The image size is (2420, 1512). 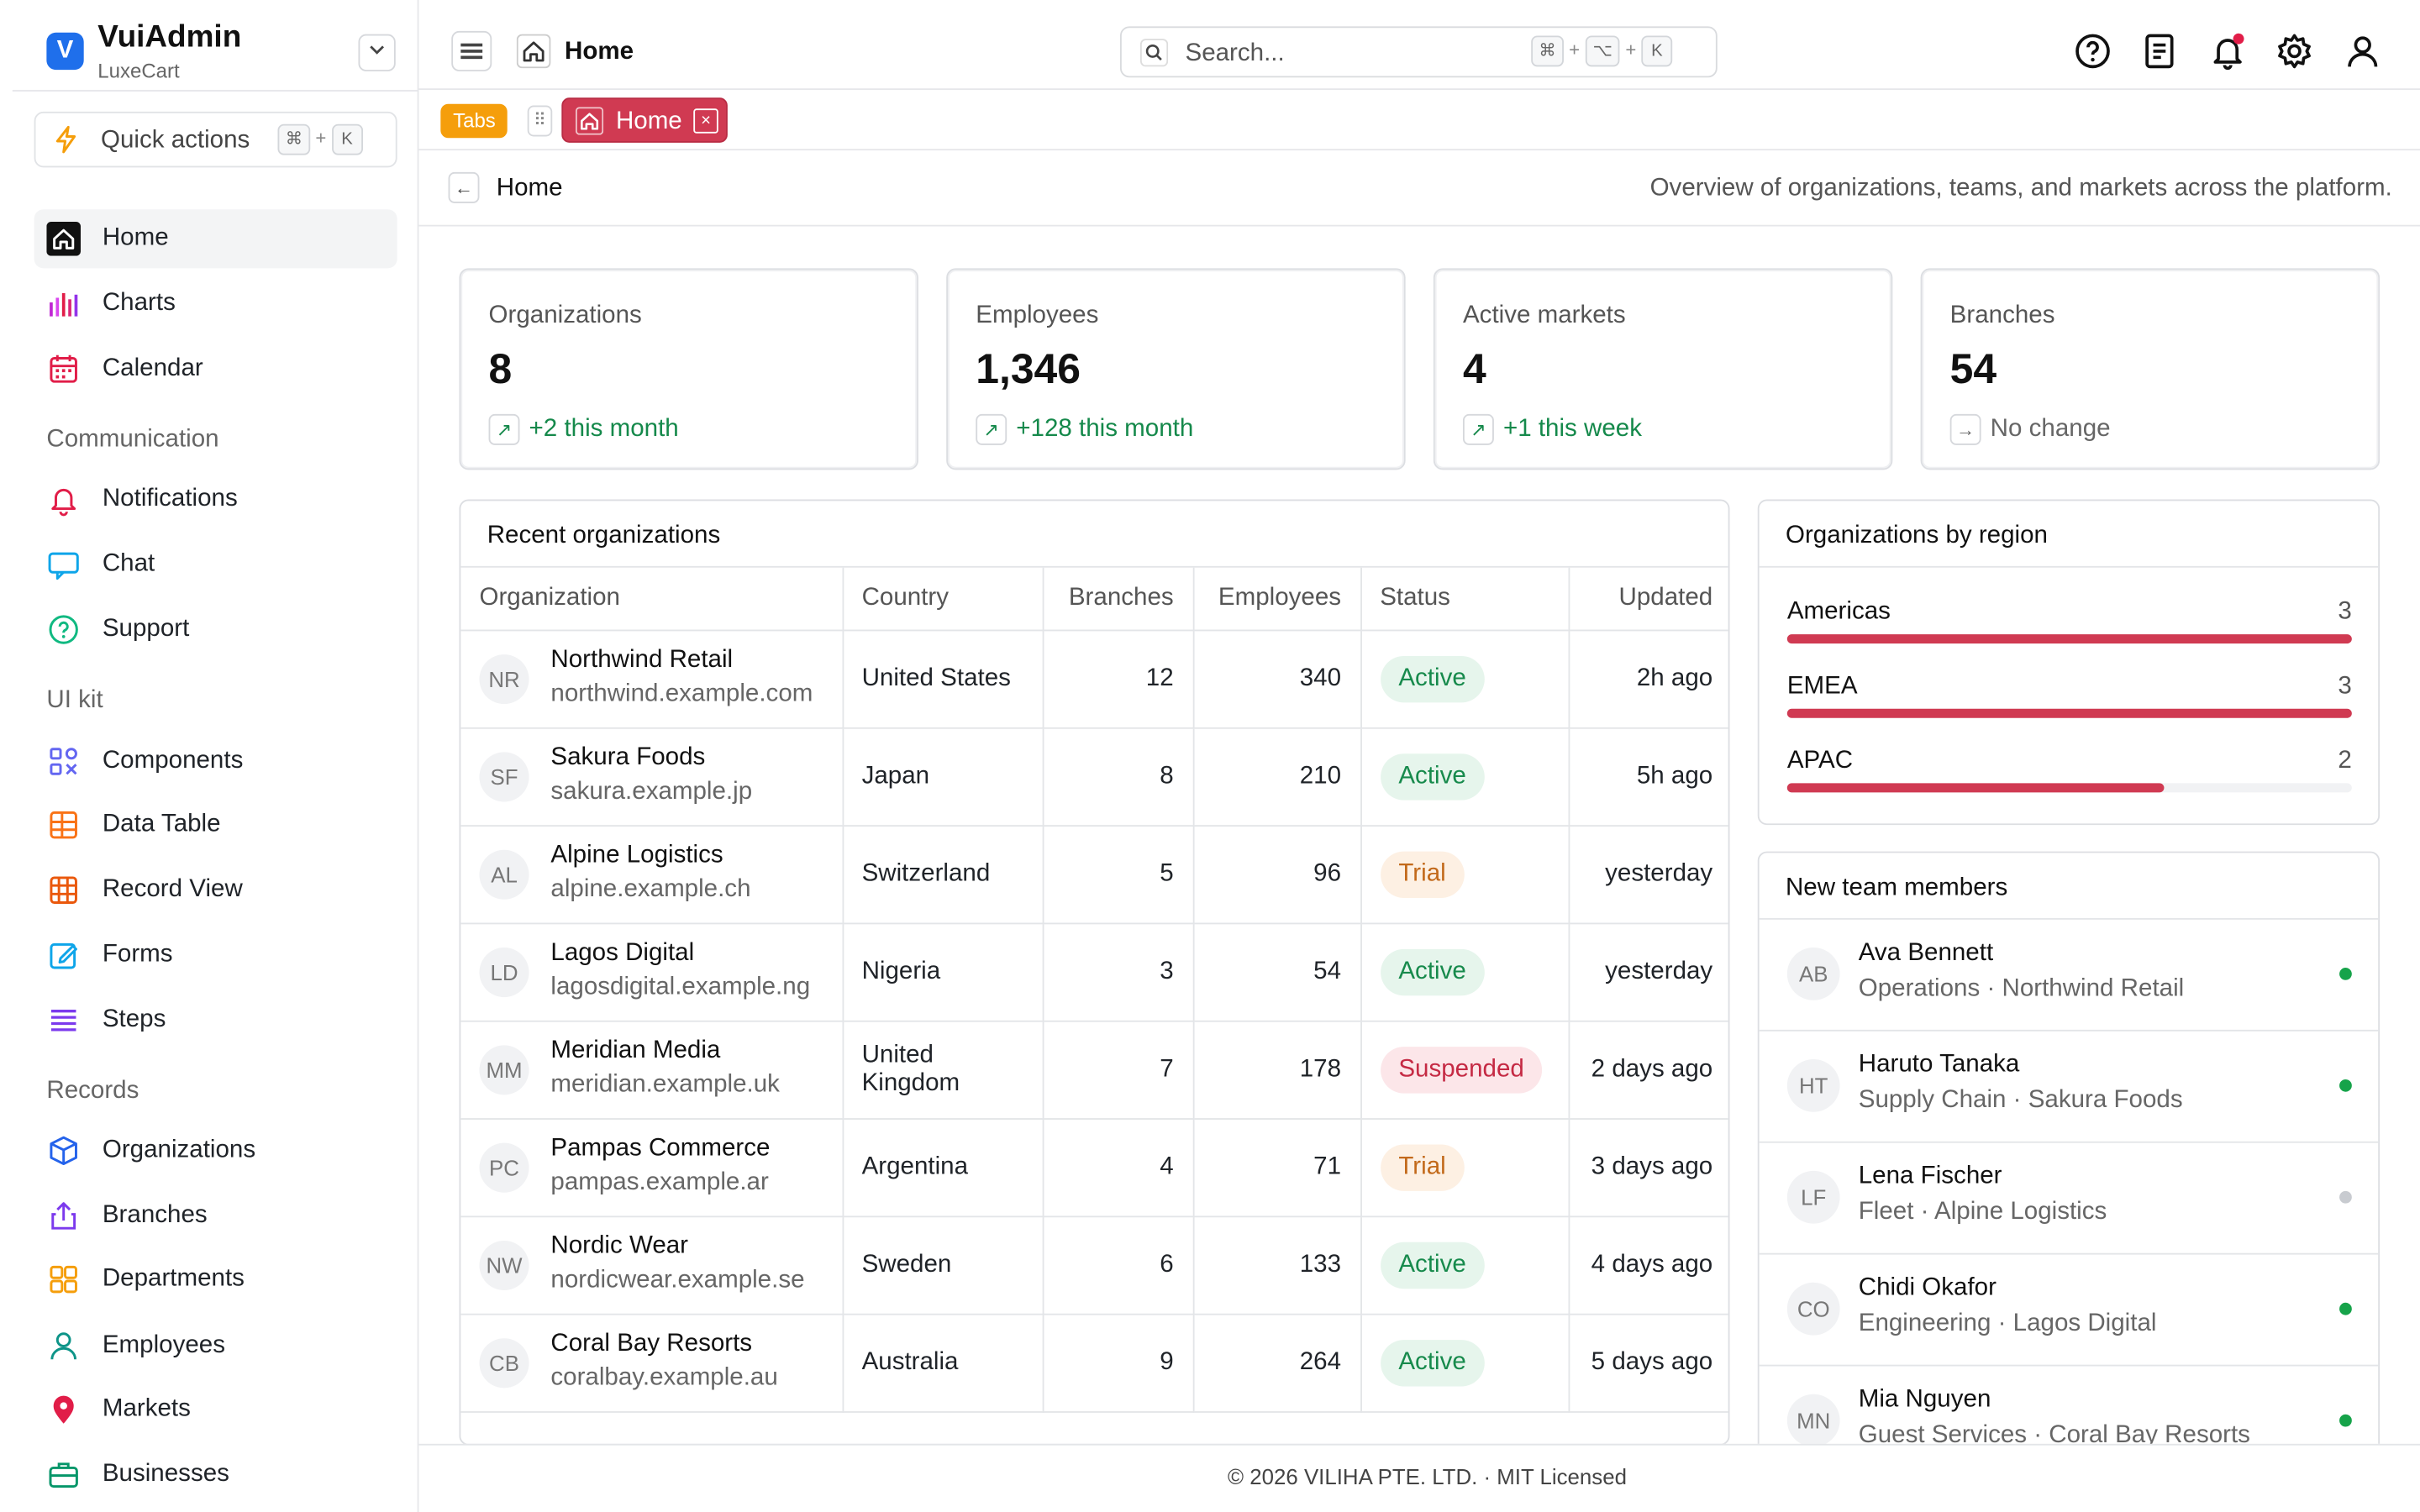 What do you see at coordinates (216, 1020) in the screenshot?
I see `sidebar-item-steps: Steps` at bounding box center [216, 1020].